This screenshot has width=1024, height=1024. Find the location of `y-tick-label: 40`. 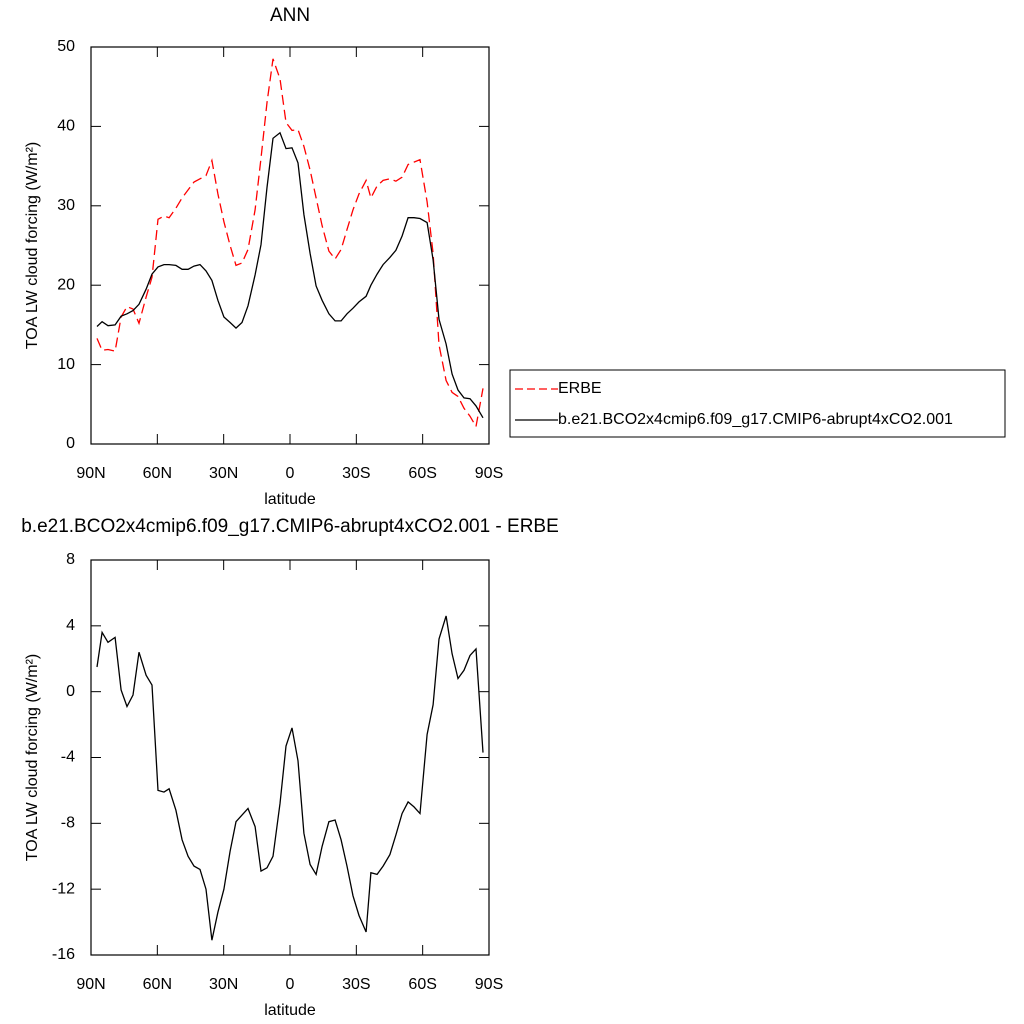

y-tick-label: 40 is located at coordinates (66, 126).